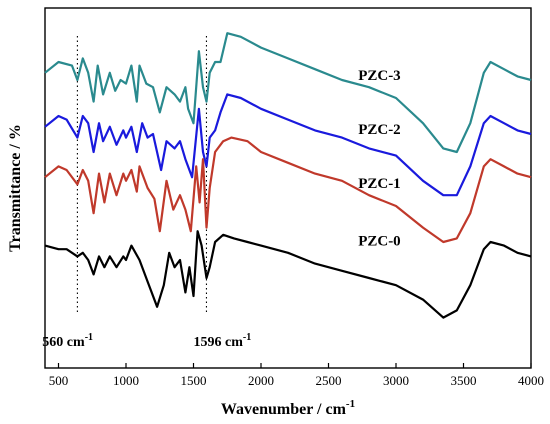 The height and width of the screenshot is (424, 550). I want to click on x-tick-label: 2500, so click(329, 380).